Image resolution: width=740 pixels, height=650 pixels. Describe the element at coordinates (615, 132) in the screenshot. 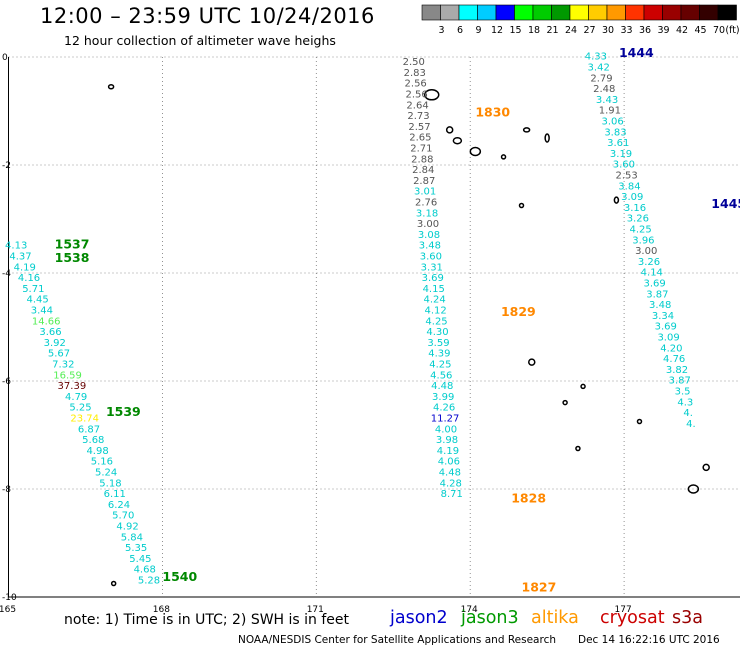

I see `wave-height-label: 3.83` at that location.